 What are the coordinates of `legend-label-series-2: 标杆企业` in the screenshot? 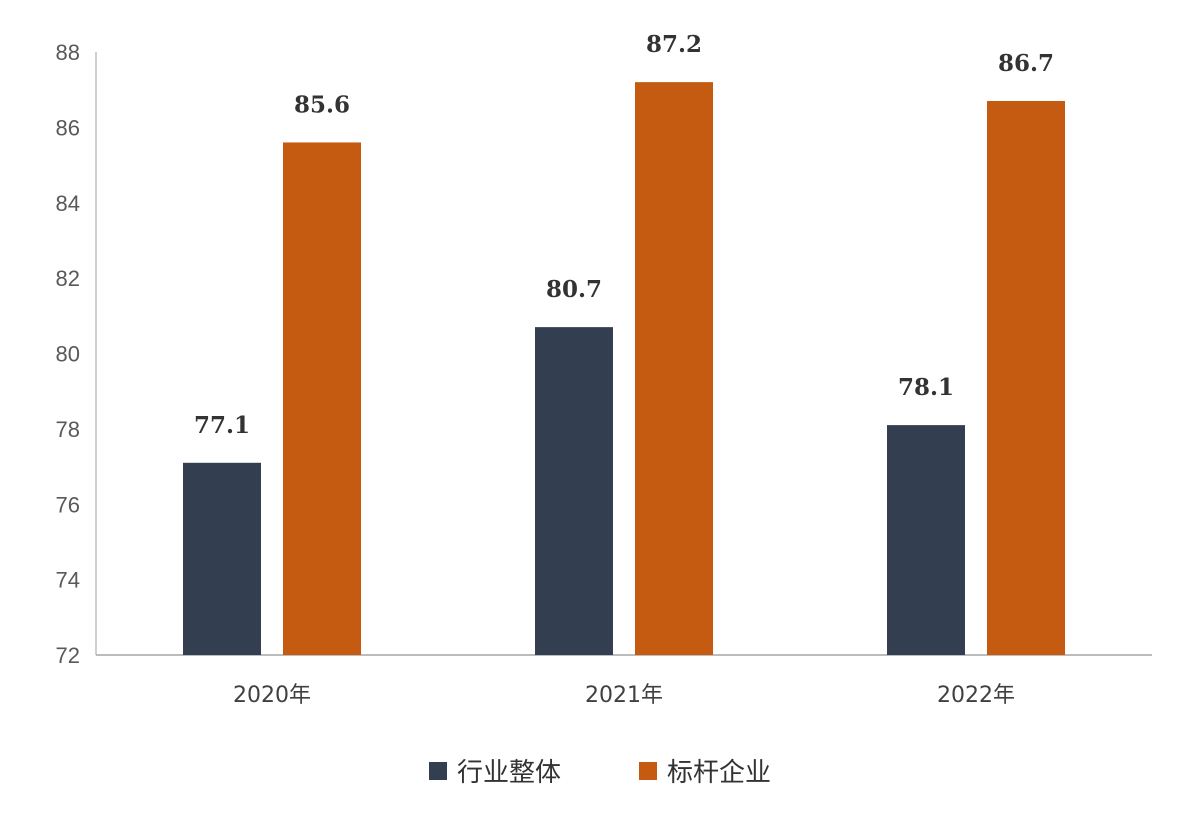 It's located at (719, 773).